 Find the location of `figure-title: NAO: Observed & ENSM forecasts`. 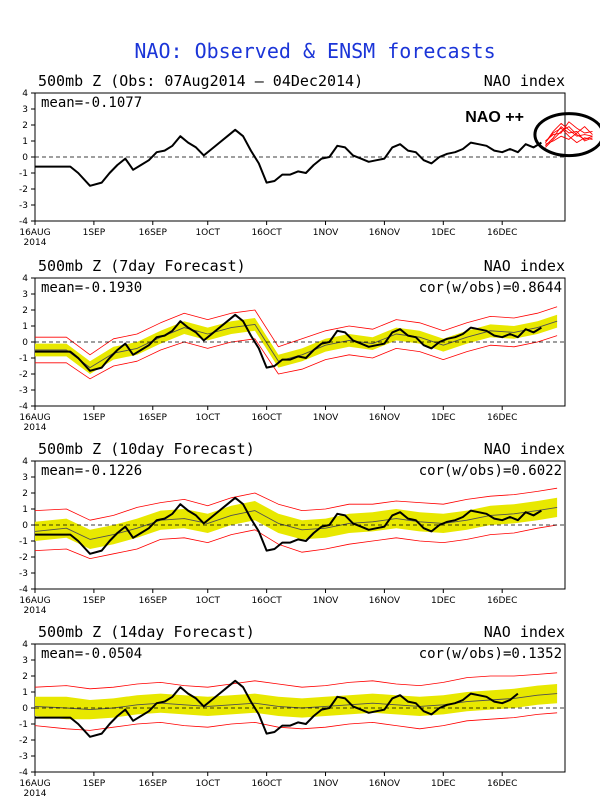

figure-title: NAO: Observed & ENSM forecasts is located at coordinates (314, 51).